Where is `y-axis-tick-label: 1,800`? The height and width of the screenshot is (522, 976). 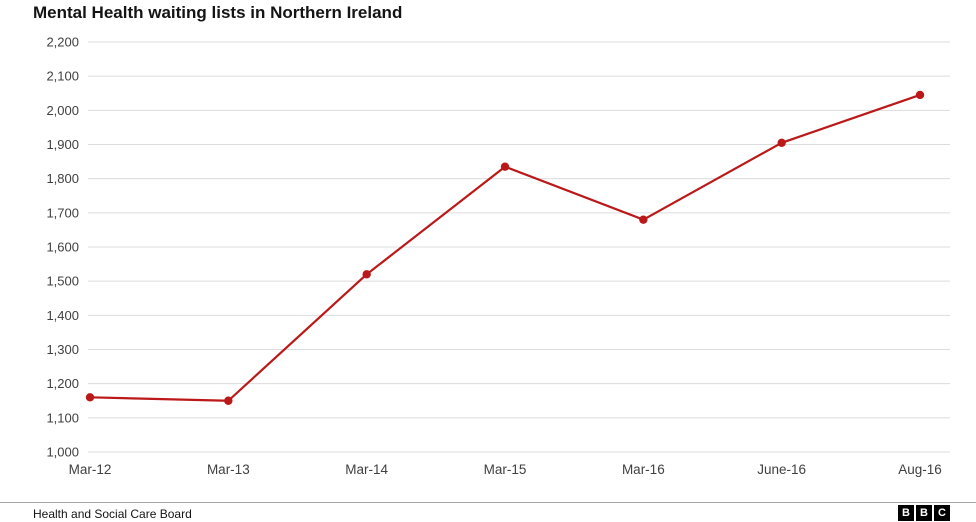
y-axis-tick-label: 1,800 is located at coordinates (62, 178).